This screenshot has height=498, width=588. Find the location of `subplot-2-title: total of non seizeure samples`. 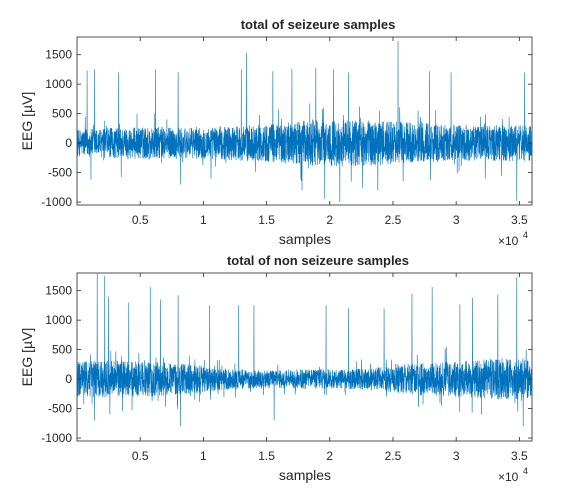

subplot-2-title: total of non seizeure samples is located at coordinates (318, 260).